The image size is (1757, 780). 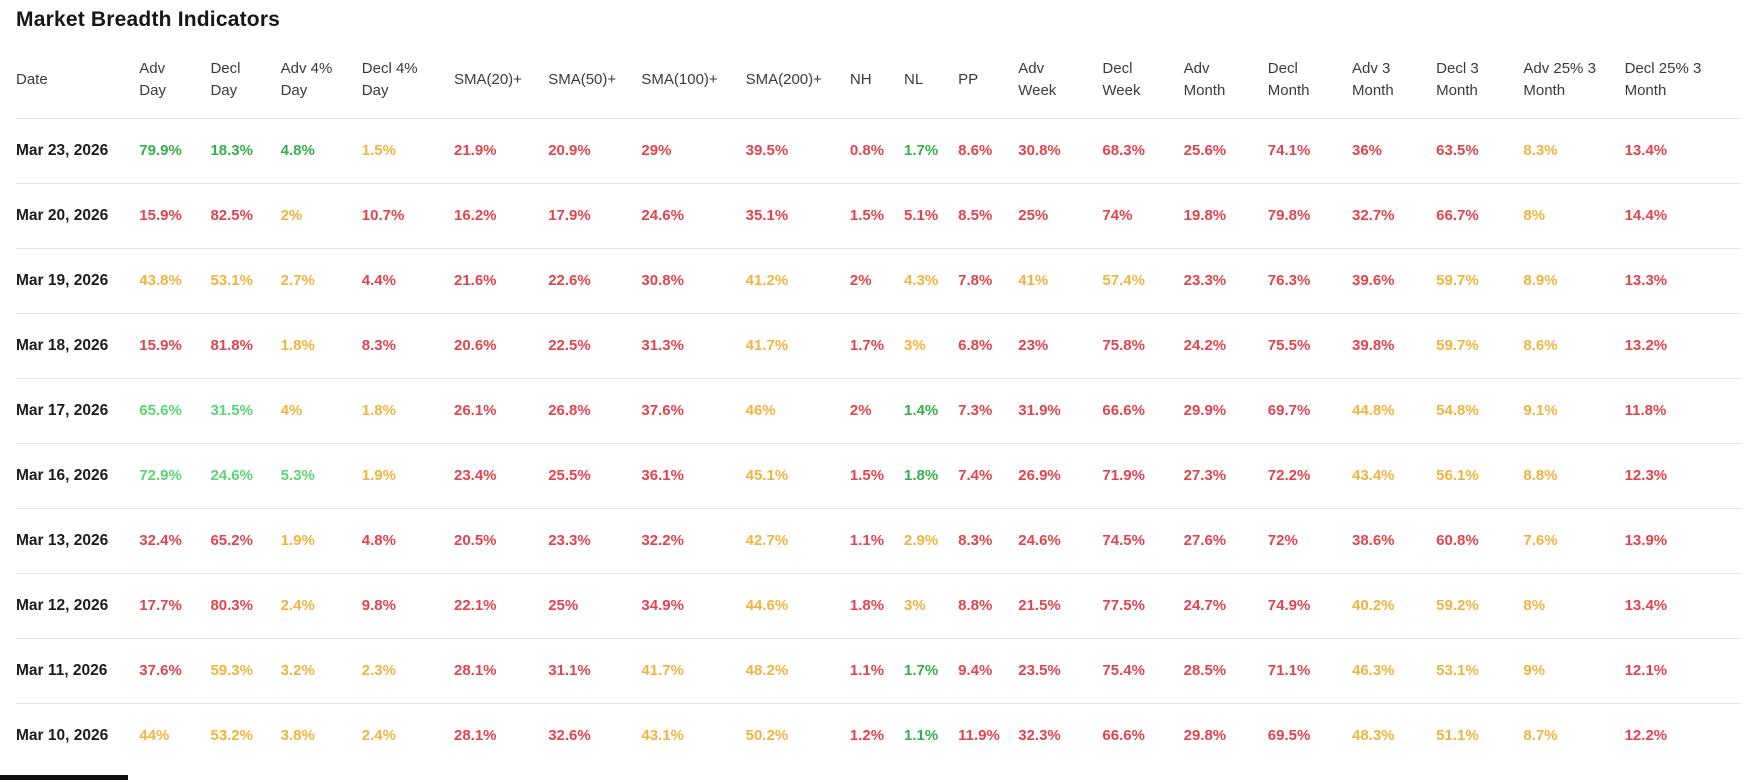 What do you see at coordinates (501, 605) in the screenshot?
I see `value-cell-sma-20: 22.1%` at bounding box center [501, 605].